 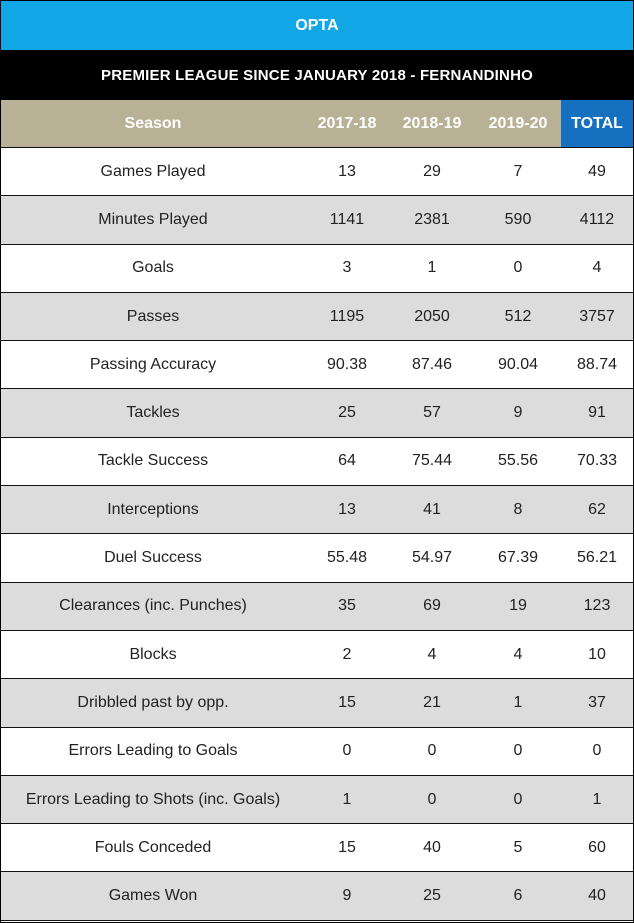 I want to click on column-header-2019-20: 2019-20, so click(x=518, y=123).